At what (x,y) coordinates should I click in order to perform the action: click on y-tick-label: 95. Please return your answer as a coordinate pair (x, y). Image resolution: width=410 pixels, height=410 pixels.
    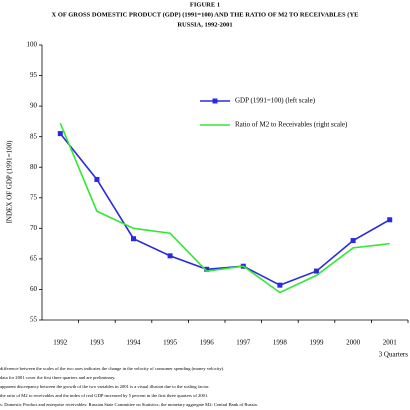
    Looking at the image, I should click on (34, 75).